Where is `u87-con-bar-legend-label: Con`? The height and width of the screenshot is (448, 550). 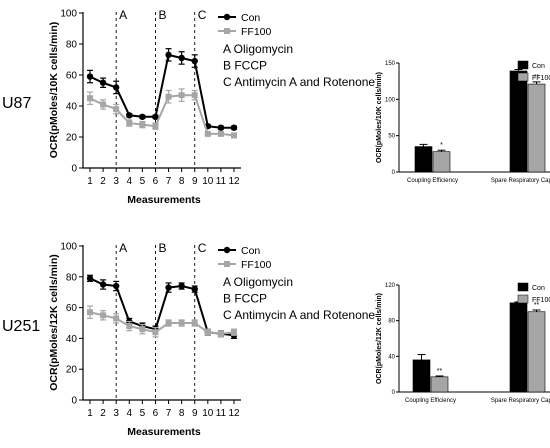
u87-con-bar-legend-label: Con is located at coordinates (538, 66).